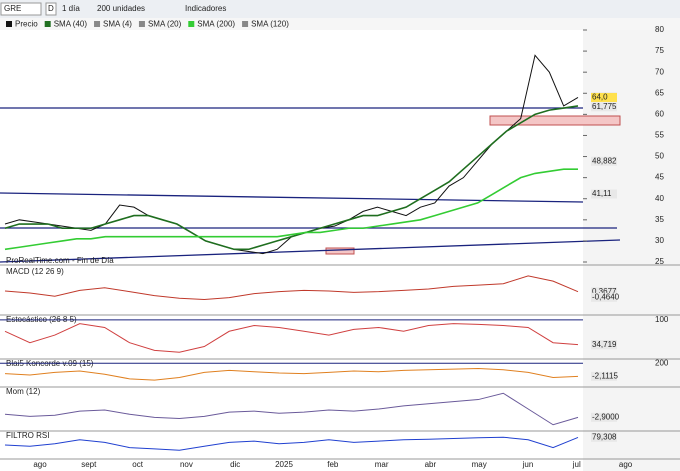 This screenshot has width=680, height=471. Describe the element at coordinates (284, 464) in the screenshot. I see `x-tick-label: 2025` at that location.